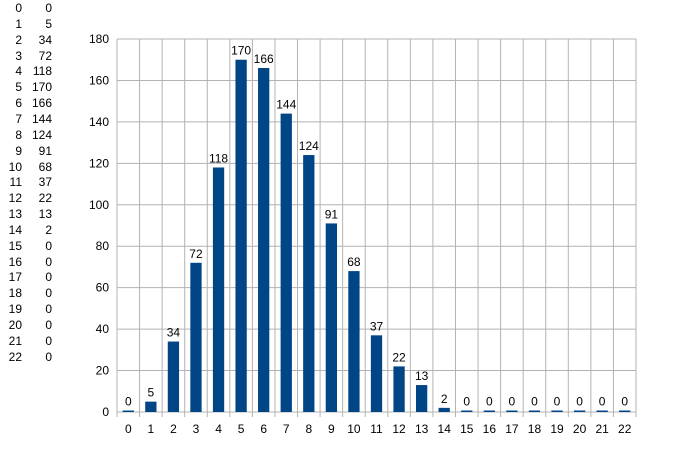 The width and height of the screenshot is (700, 451). I want to click on y-tick-label: 0, so click(105, 412).